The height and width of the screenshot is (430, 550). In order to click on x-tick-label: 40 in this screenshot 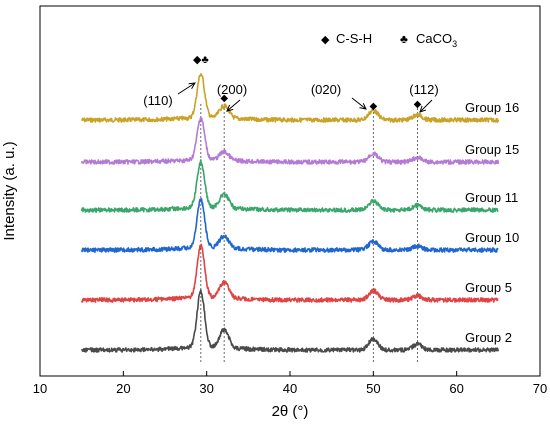, I will do `click(290, 388)`.